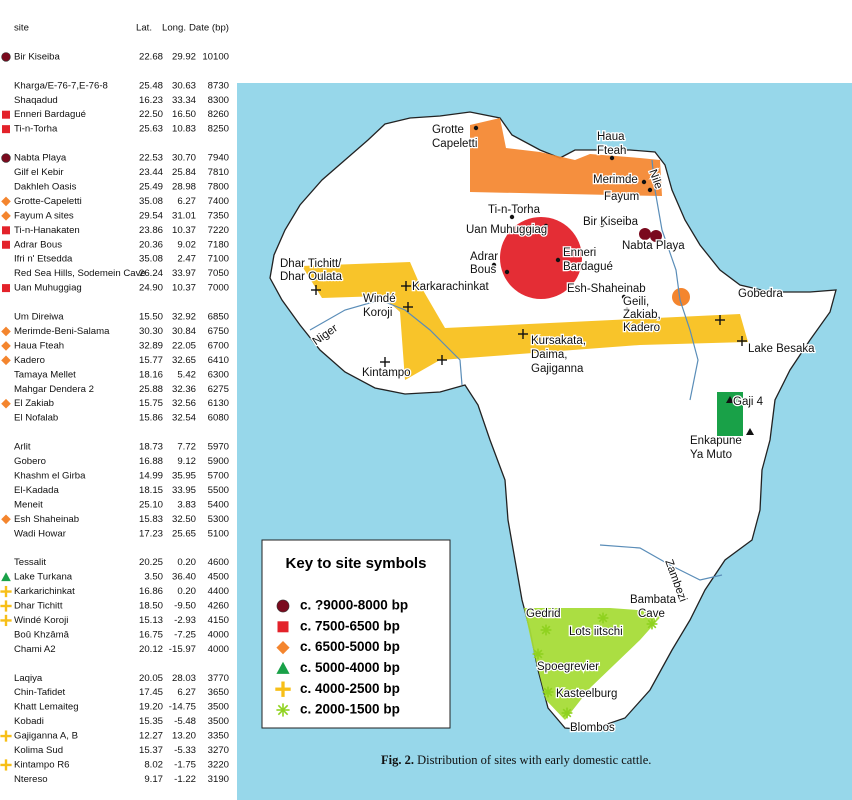  Describe the element at coordinates (151, 230) in the screenshot. I see `table-cell: 23.86` at that location.